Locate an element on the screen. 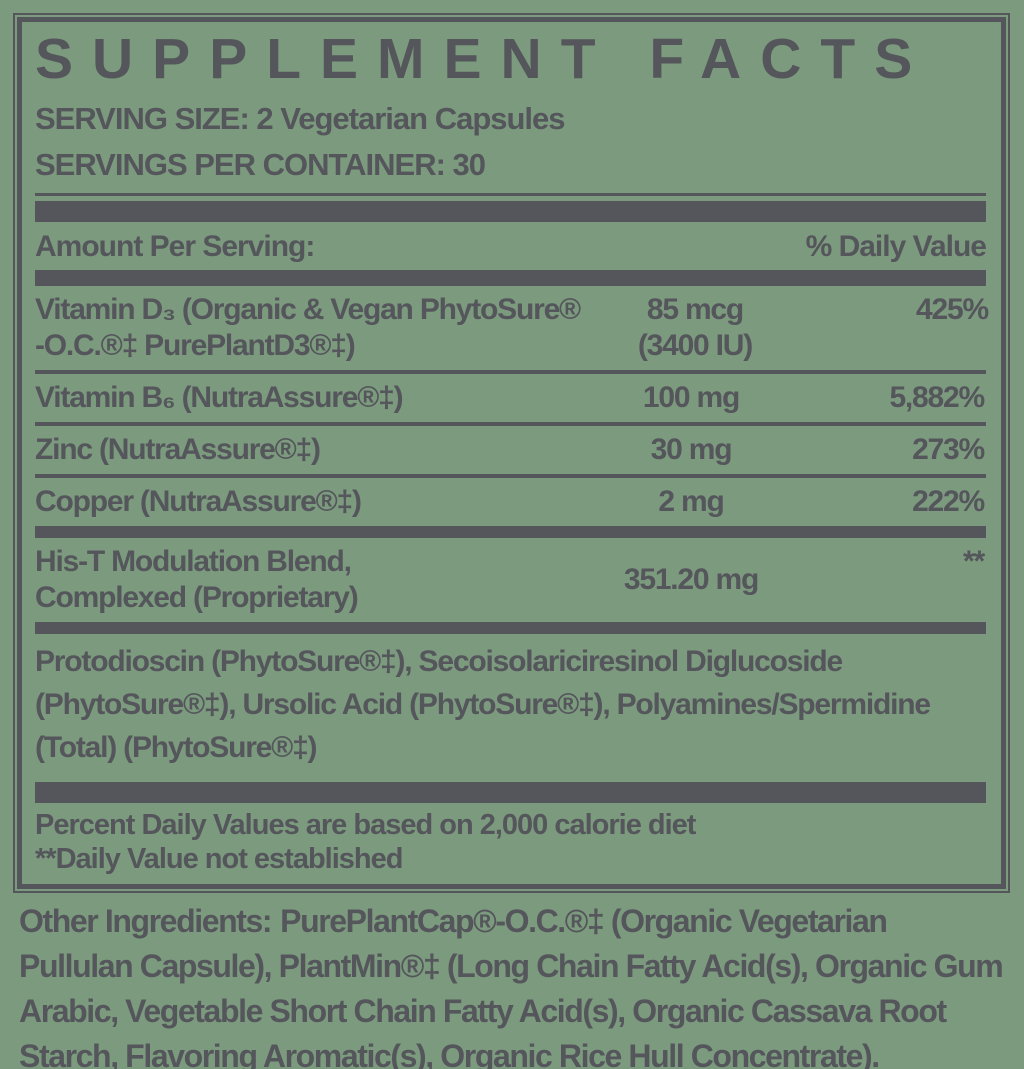  nutrient-name: Copper (NutraAssure®‡) is located at coordinates (198, 501).